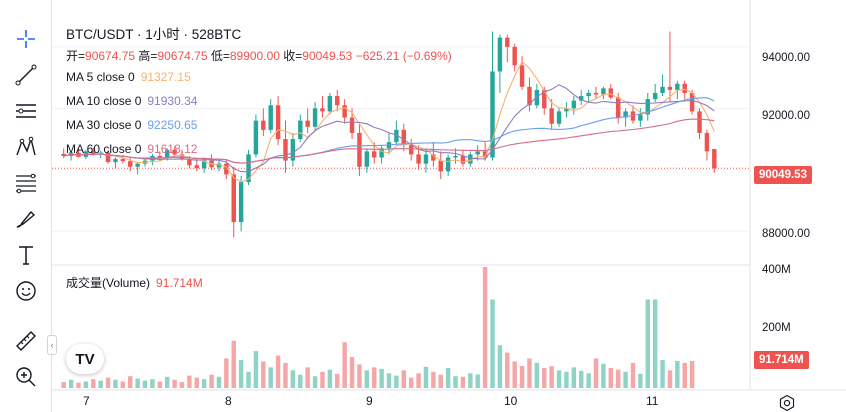  Describe the element at coordinates (108, 283) in the screenshot. I see `volume-label: 成交量(Volume)` at that location.